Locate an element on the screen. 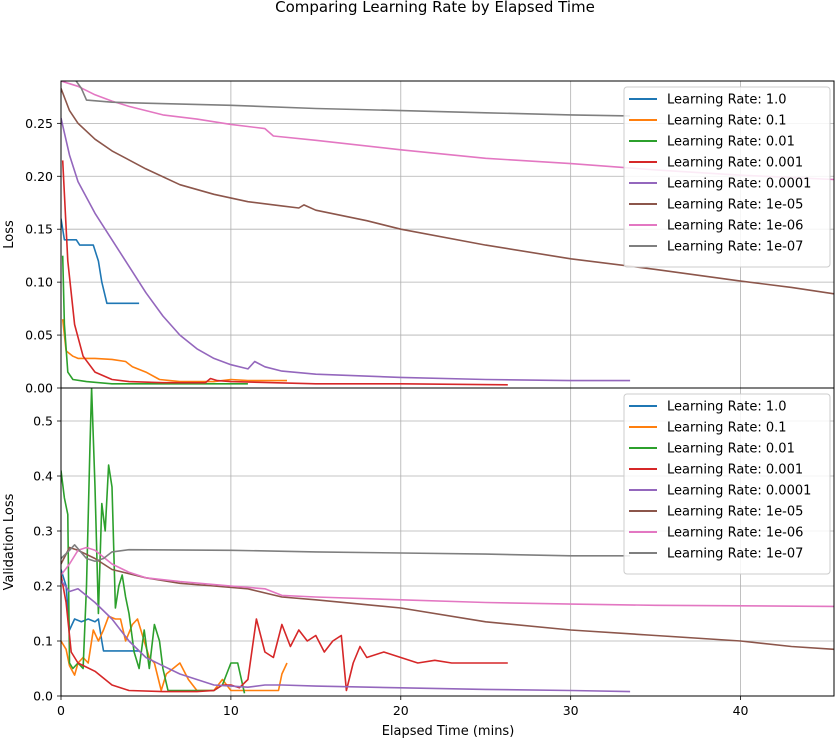 The image size is (835, 739). y-tick-label-val-1: 0.1 is located at coordinates (43, 641).